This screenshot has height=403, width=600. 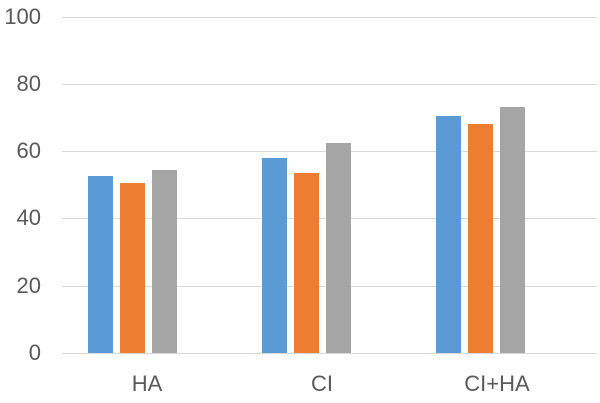 What do you see at coordinates (132, 268) in the screenshot?
I see `bar-orange-HA` at bounding box center [132, 268].